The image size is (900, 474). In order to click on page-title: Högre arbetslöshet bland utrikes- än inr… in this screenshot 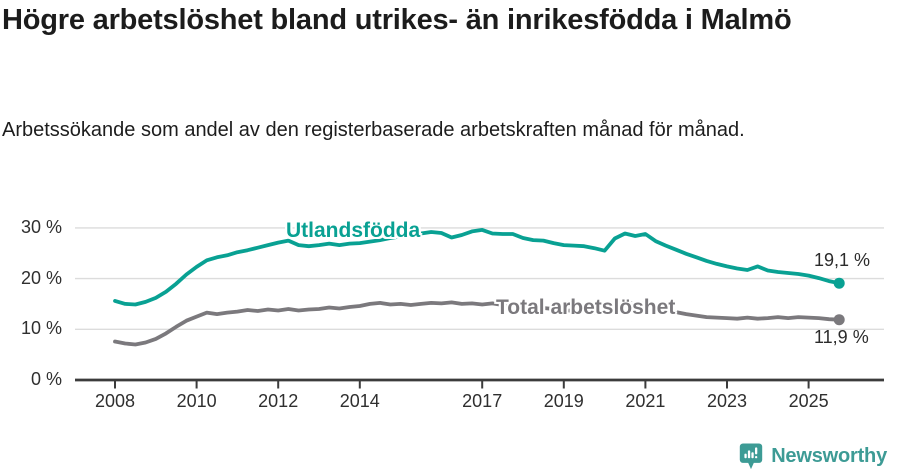, I will do `click(397, 20)`.